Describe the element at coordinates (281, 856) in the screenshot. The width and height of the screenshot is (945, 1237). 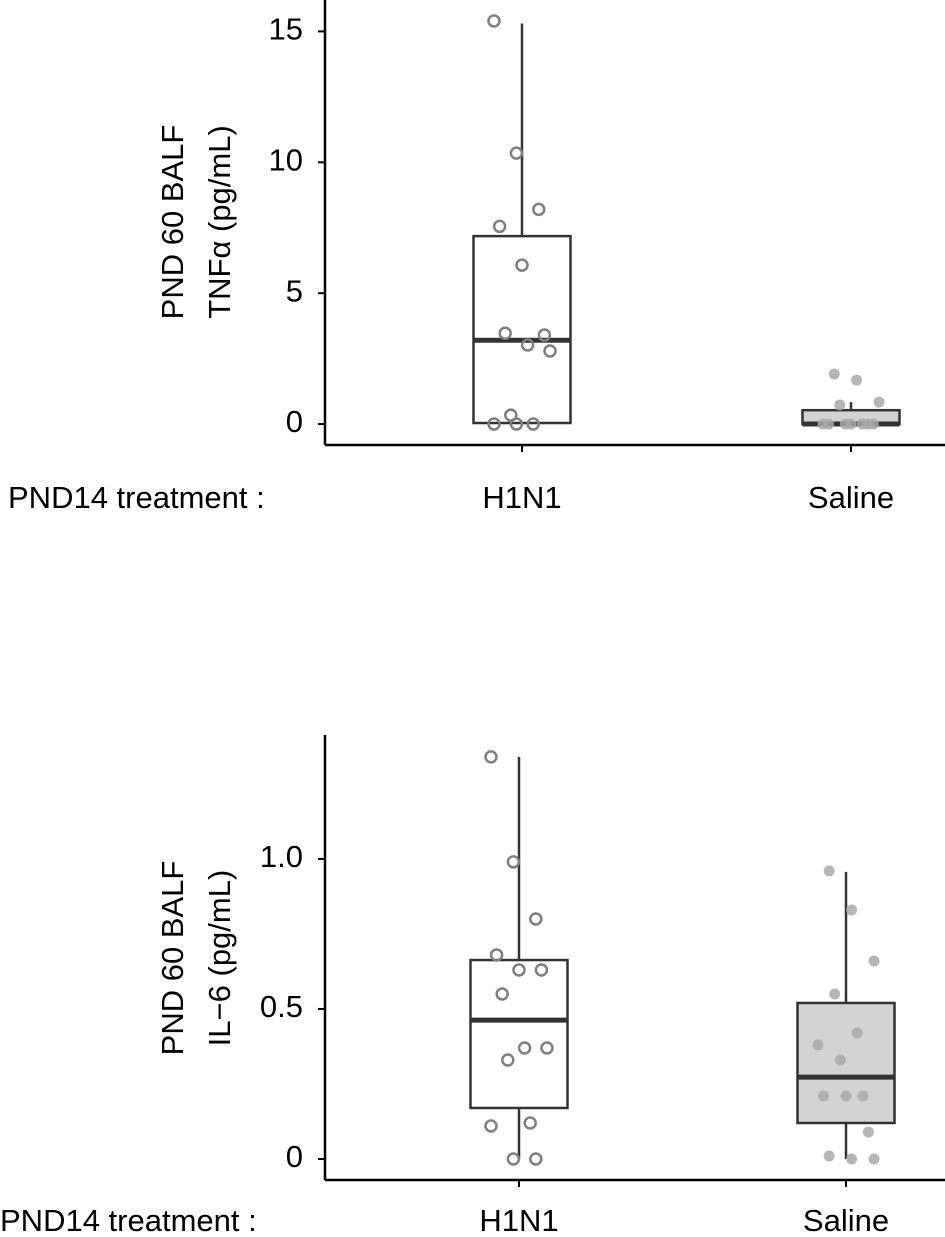
I see `y-tick-label: 1.0` at that location.